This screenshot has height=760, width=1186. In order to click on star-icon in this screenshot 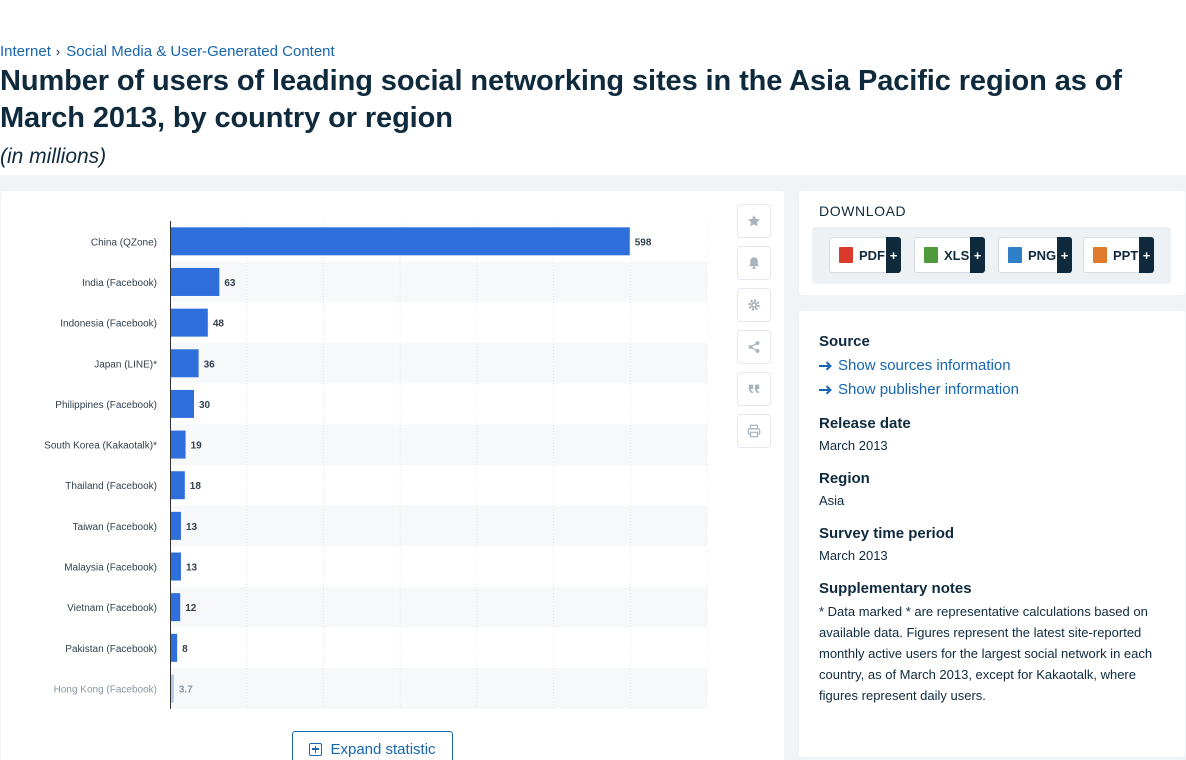, I will do `click(754, 221)`.